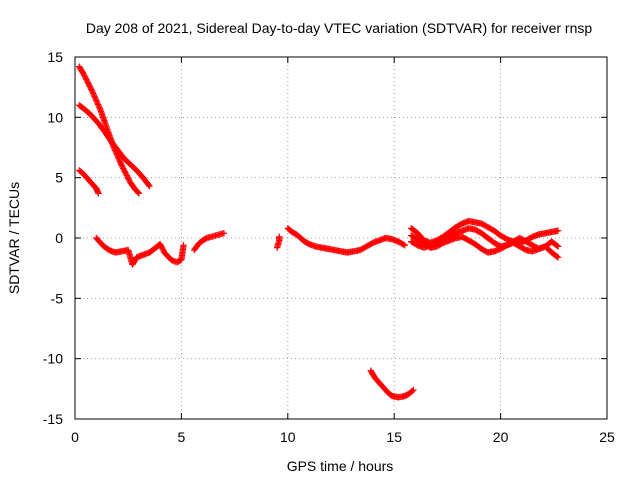  Describe the element at coordinates (14, 238) in the screenshot. I see `y-axis-label: SDTVAR / TECUs` at that location.